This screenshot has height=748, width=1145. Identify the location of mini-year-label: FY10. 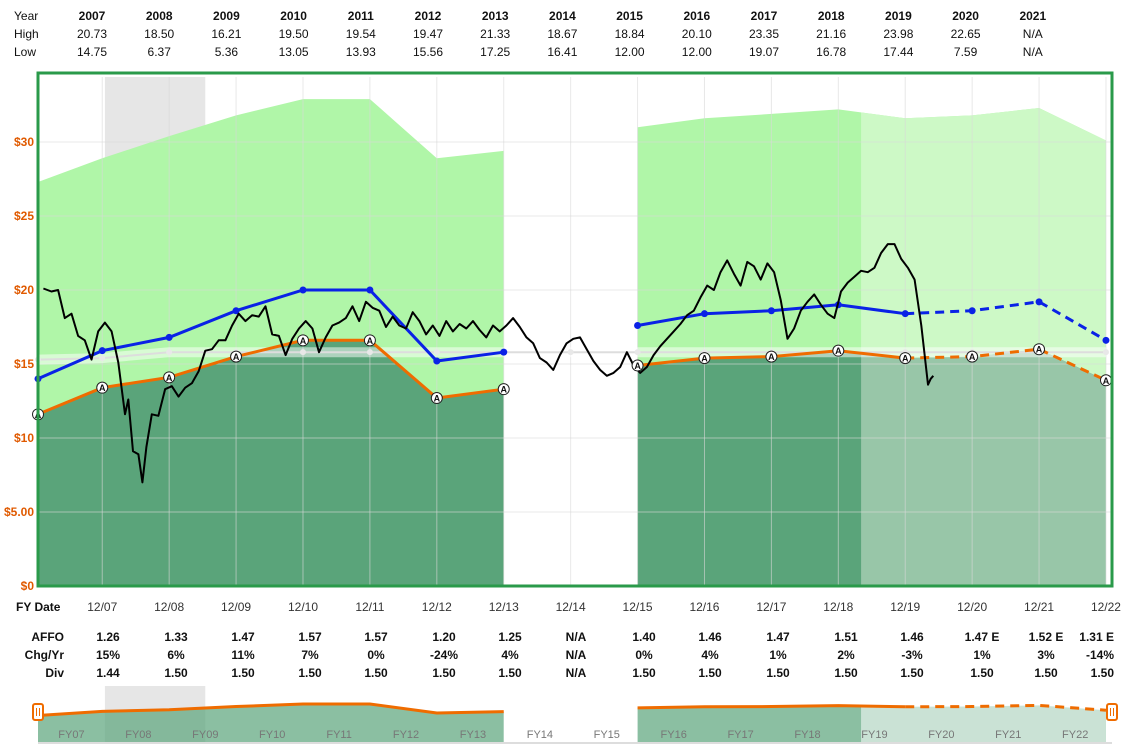
(272, 735).